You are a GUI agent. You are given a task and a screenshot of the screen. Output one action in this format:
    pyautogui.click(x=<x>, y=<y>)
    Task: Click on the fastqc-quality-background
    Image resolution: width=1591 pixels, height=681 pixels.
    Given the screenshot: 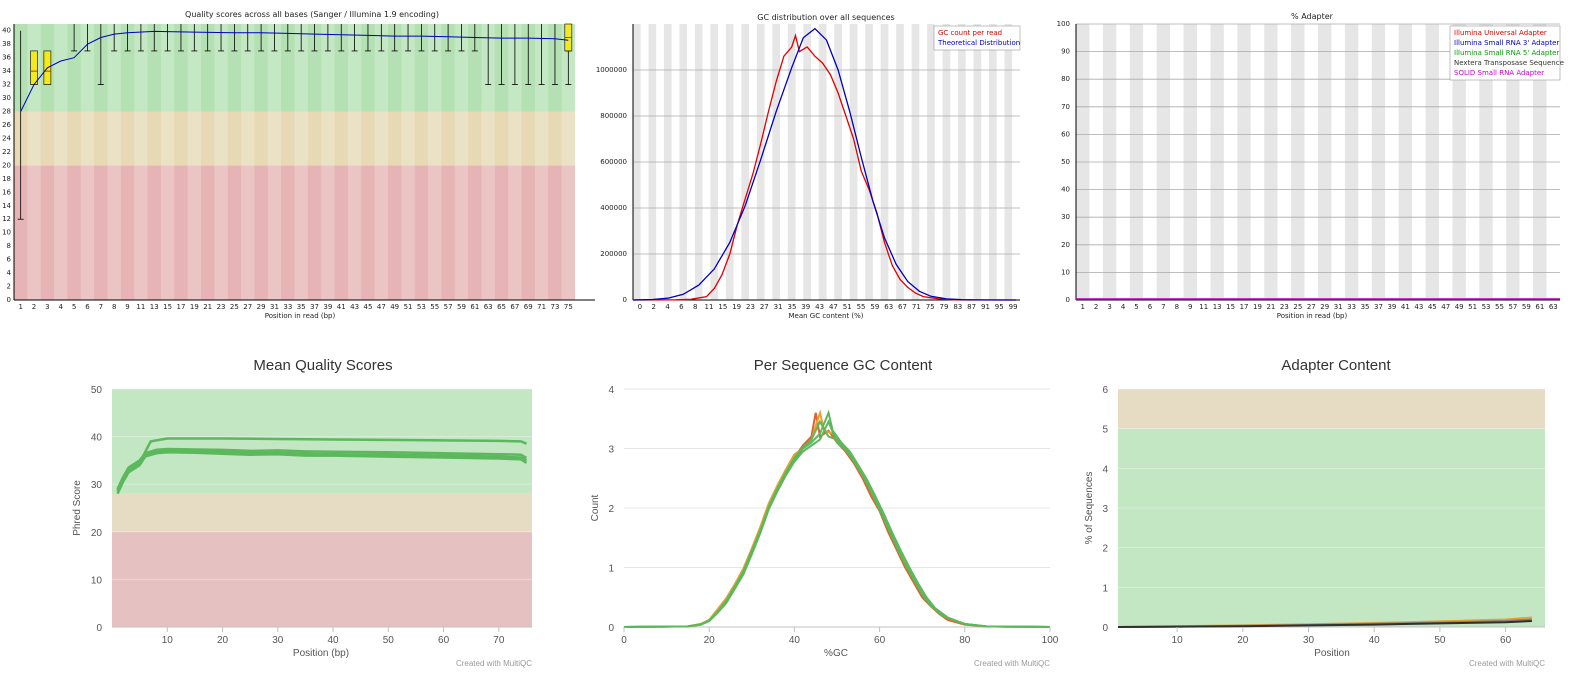 What is the action you would take?
    pyautogui.click(x=304, y=162)
    